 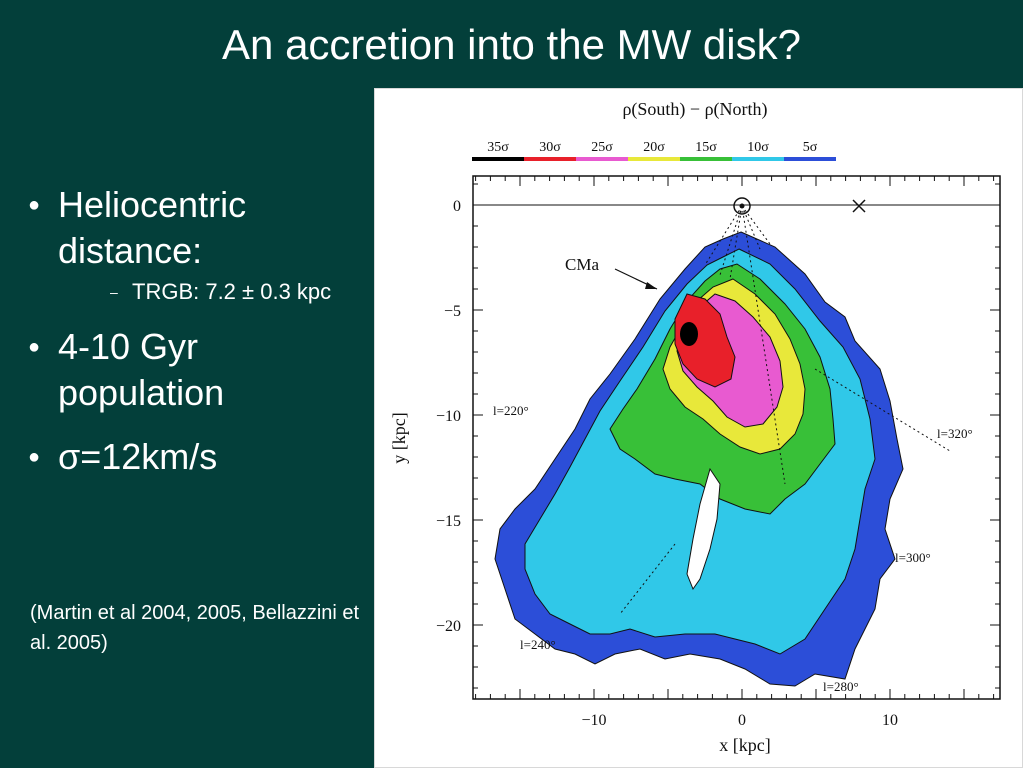 I want to click on contour-gap, so click(x=703, y=529).